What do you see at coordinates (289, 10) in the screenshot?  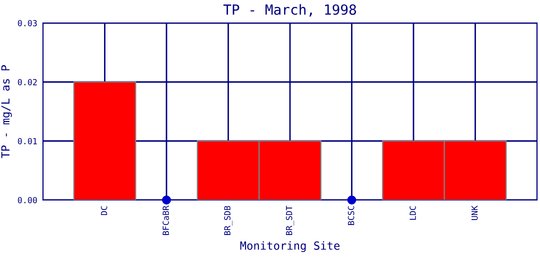 I see `chart-title: TP - March, 1998` at bounding box center [289, 10].